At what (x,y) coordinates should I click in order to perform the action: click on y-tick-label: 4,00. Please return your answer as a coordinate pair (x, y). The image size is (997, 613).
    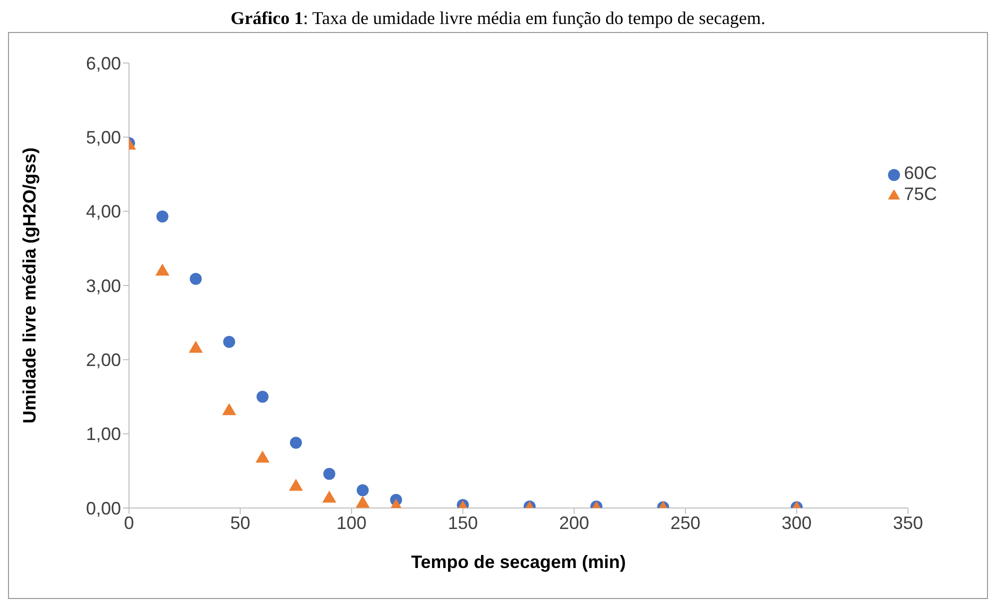
    Looking at the image, I should click on (103, 212).